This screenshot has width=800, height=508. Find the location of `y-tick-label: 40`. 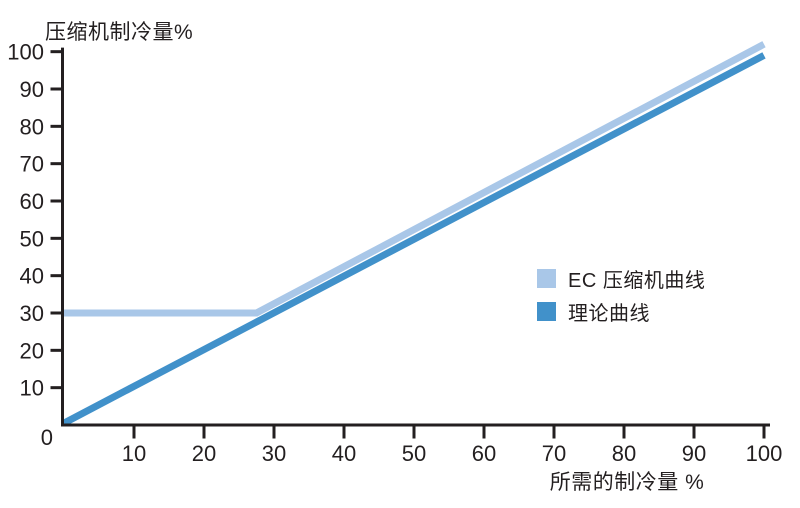

y-tick-label: 40 is located at coordinates (32, 276).